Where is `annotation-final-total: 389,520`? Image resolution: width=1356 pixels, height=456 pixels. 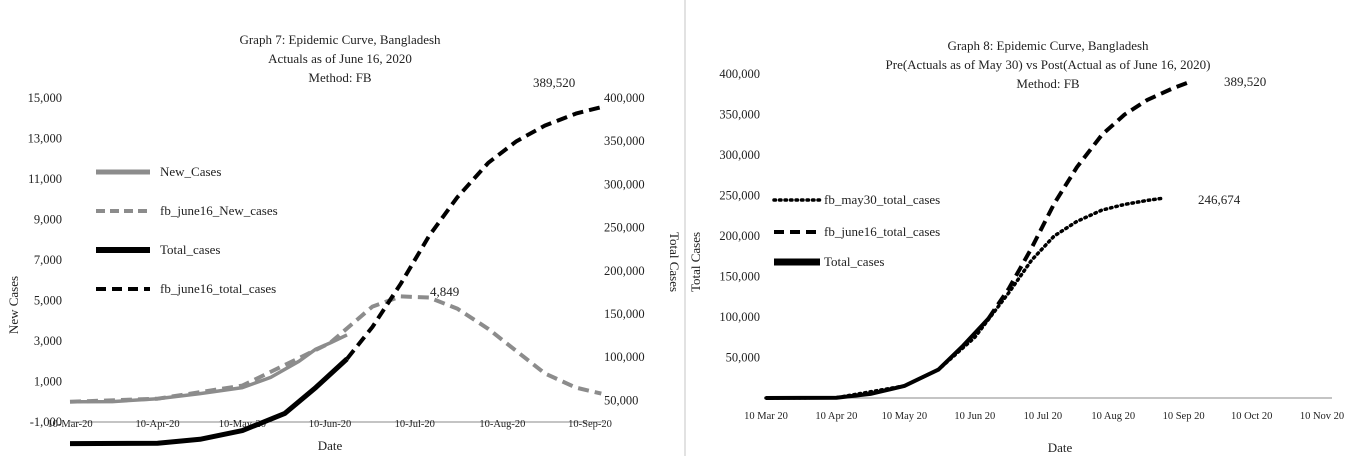 annotation-final-total: 389,520 is located at coordinates (554, 82).